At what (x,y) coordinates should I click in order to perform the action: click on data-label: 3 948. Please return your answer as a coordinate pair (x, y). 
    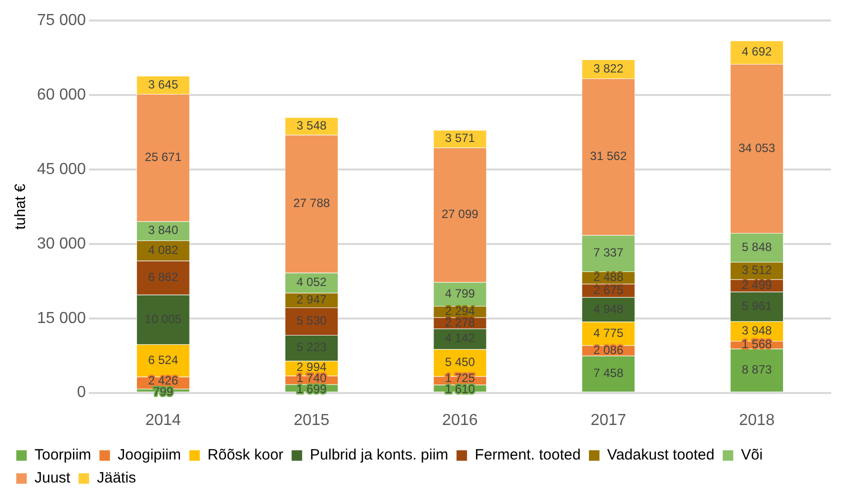
    Looking at the image, I should click on (757, 331).